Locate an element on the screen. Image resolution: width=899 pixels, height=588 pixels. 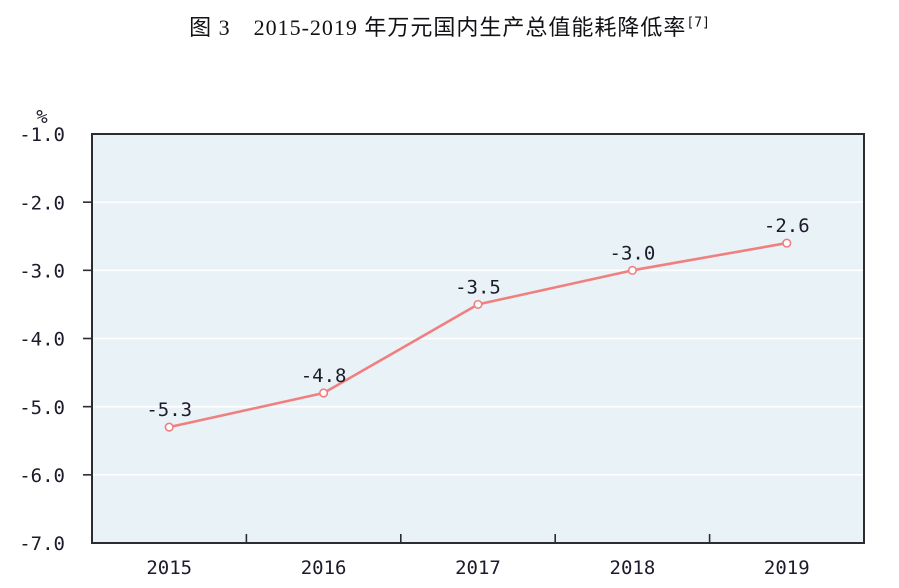
x-tick-label-2015: 2015 is located at coordinates (169, 568).